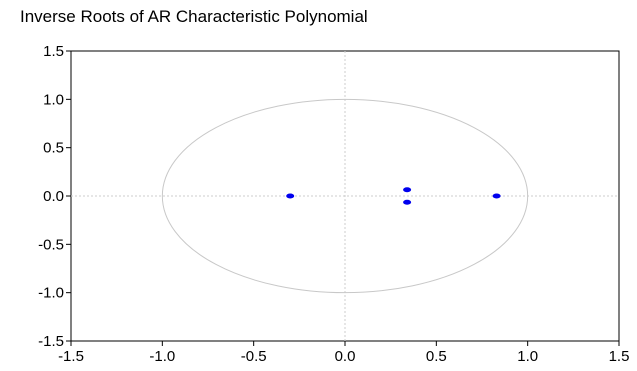 Image resolution: width=637 pixels, height=371 pixels. I want to click on x-tick-label: 1.0, so click(527, 356).